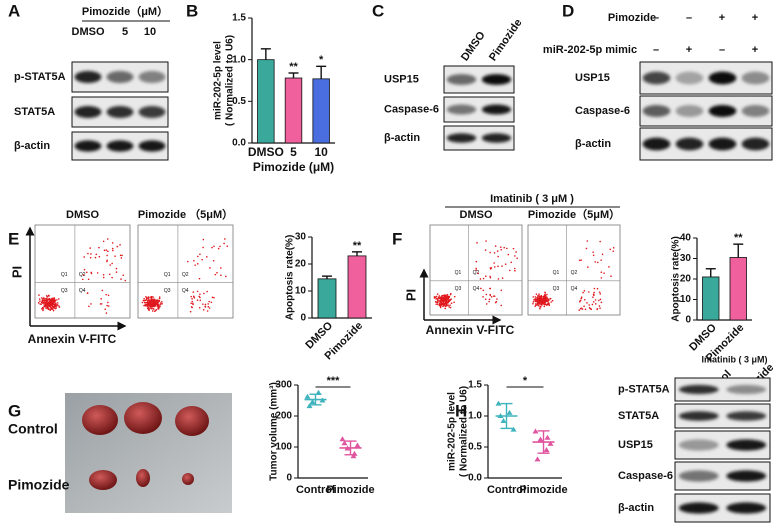 The width and height of the screenshot is (778, 529). Describe the element at coordinates (656, 50) in the screenshot. I see `condition-sign: –` at that location.